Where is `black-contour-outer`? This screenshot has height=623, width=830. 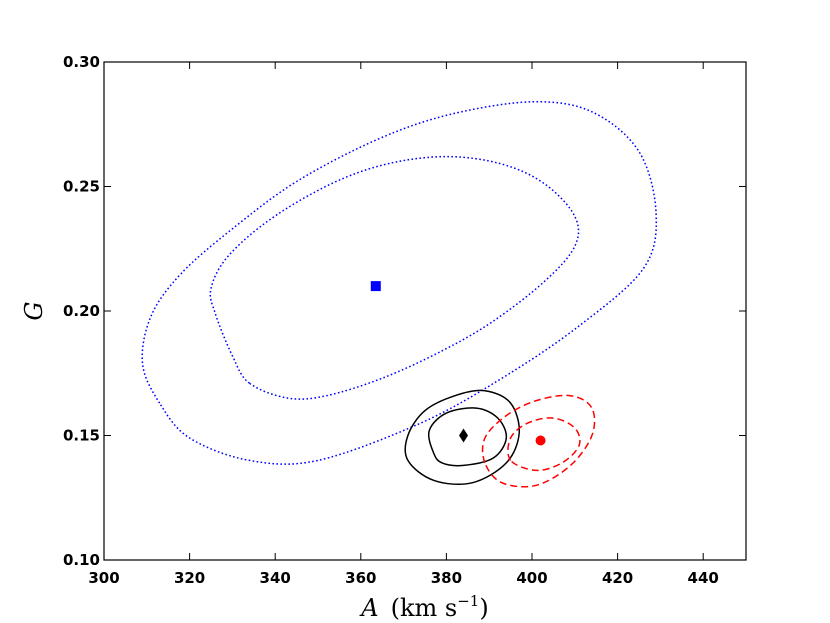 black-contour-outer is located at coordinates (462, 437).